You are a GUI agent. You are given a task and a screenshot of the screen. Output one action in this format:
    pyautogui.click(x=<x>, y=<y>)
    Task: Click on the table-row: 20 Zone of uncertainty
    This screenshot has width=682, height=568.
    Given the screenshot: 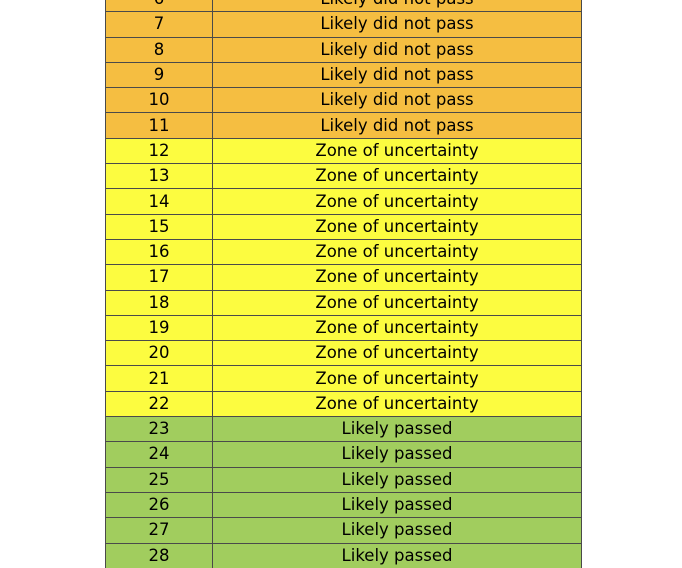 What is the action you would take?
    pyautogui.click(x=343, y=353)
    